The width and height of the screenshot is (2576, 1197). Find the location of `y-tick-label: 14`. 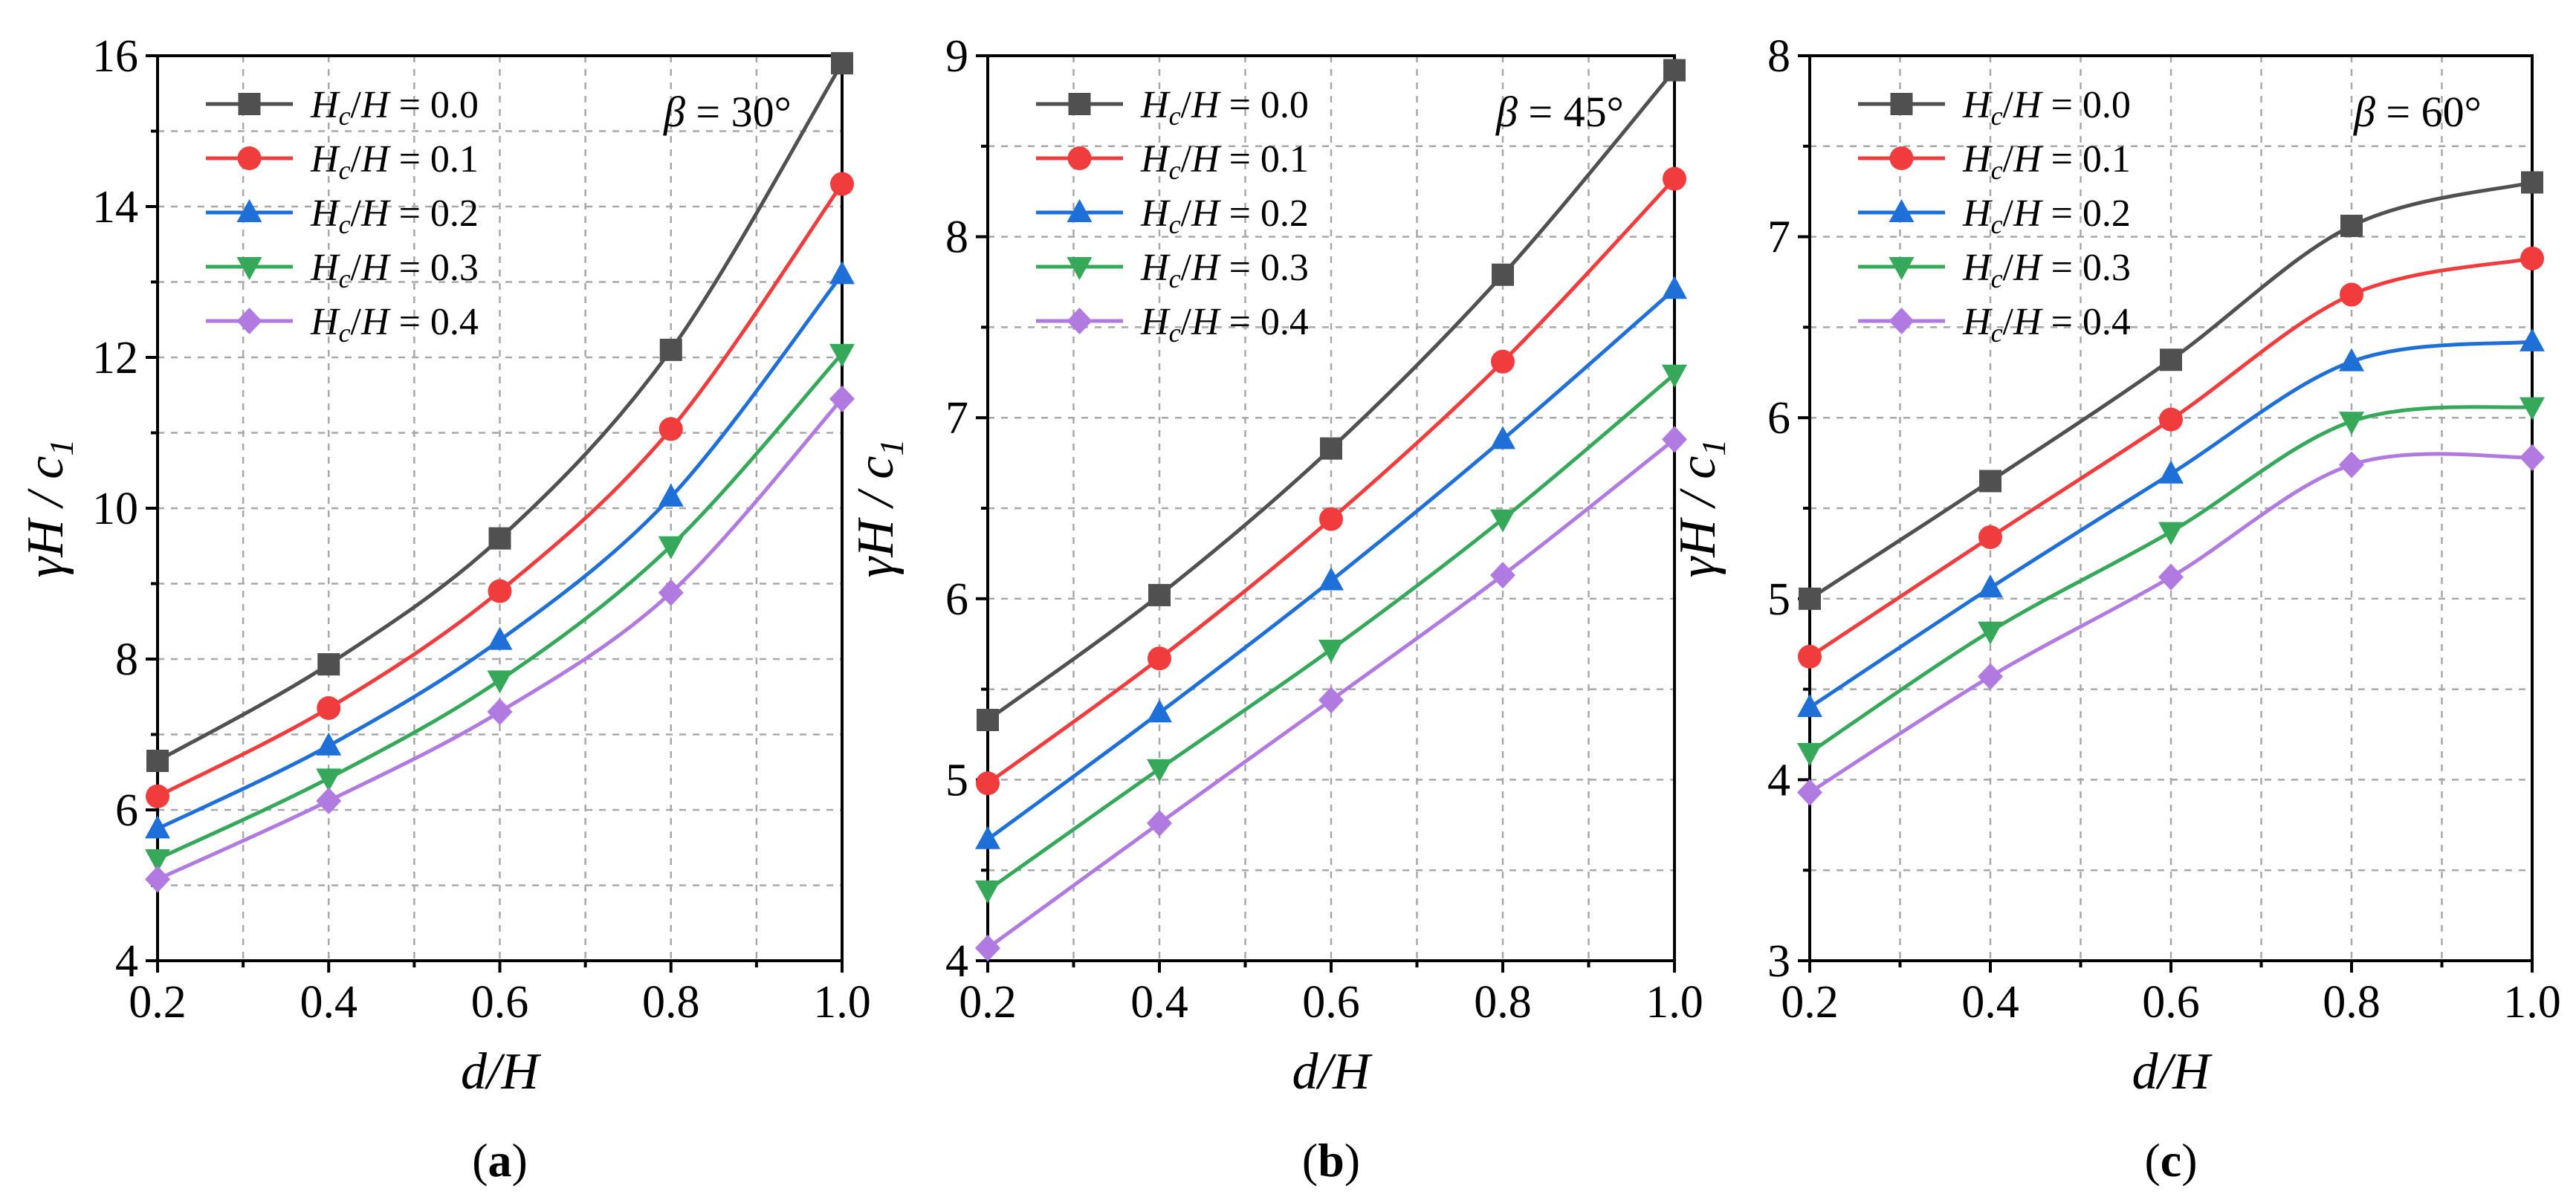

y-tick-label: 14 is located at coordinates (115, 208).